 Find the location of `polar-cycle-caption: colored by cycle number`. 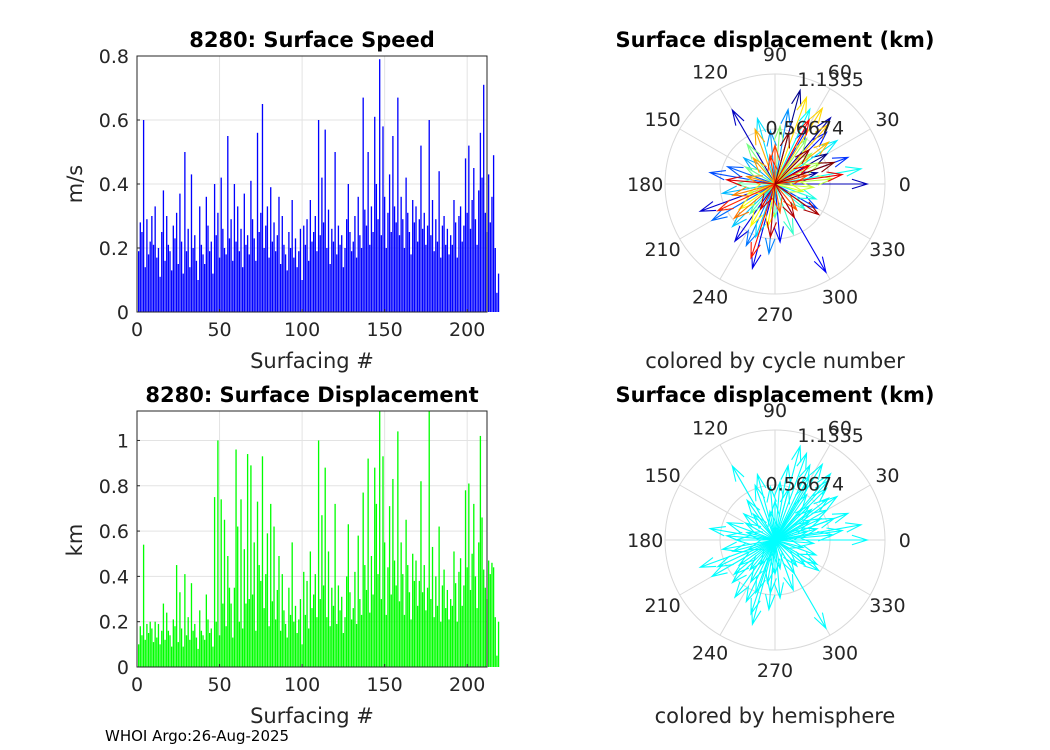

polar-cycle-caption: colored by cycle number is located at coordinates (775, 361).